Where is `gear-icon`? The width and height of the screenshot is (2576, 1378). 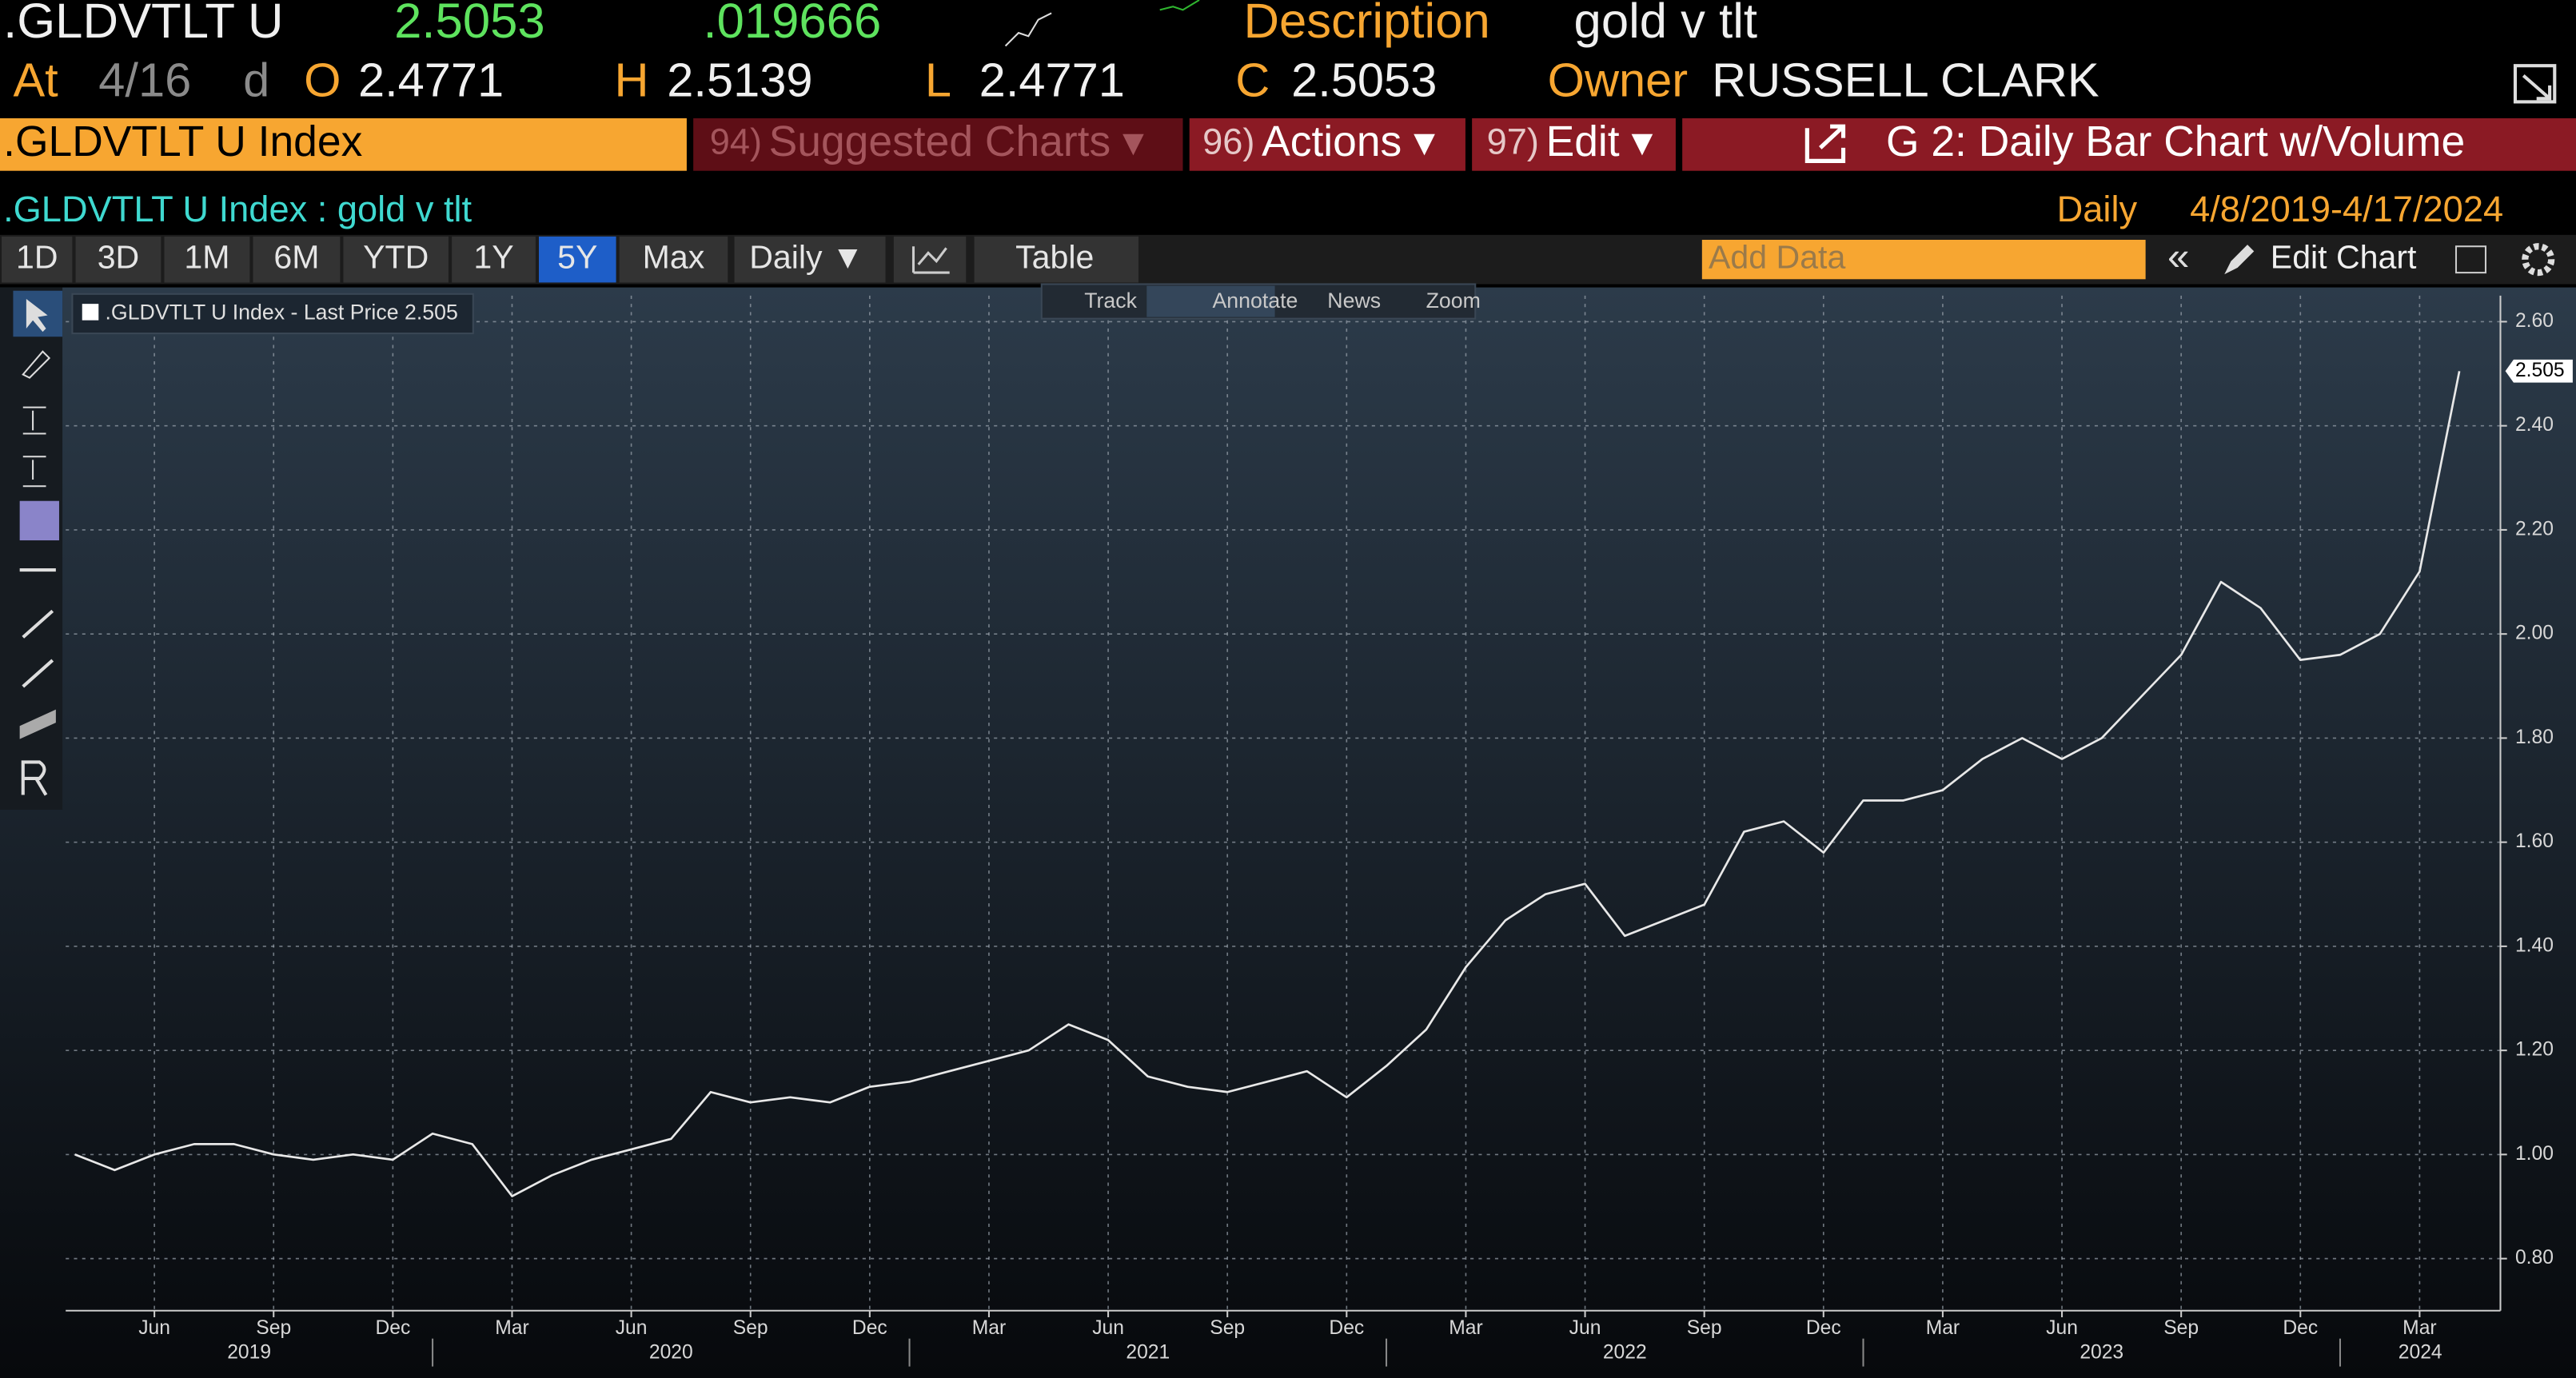 gear-icon is located at coordinates (2538, 260).